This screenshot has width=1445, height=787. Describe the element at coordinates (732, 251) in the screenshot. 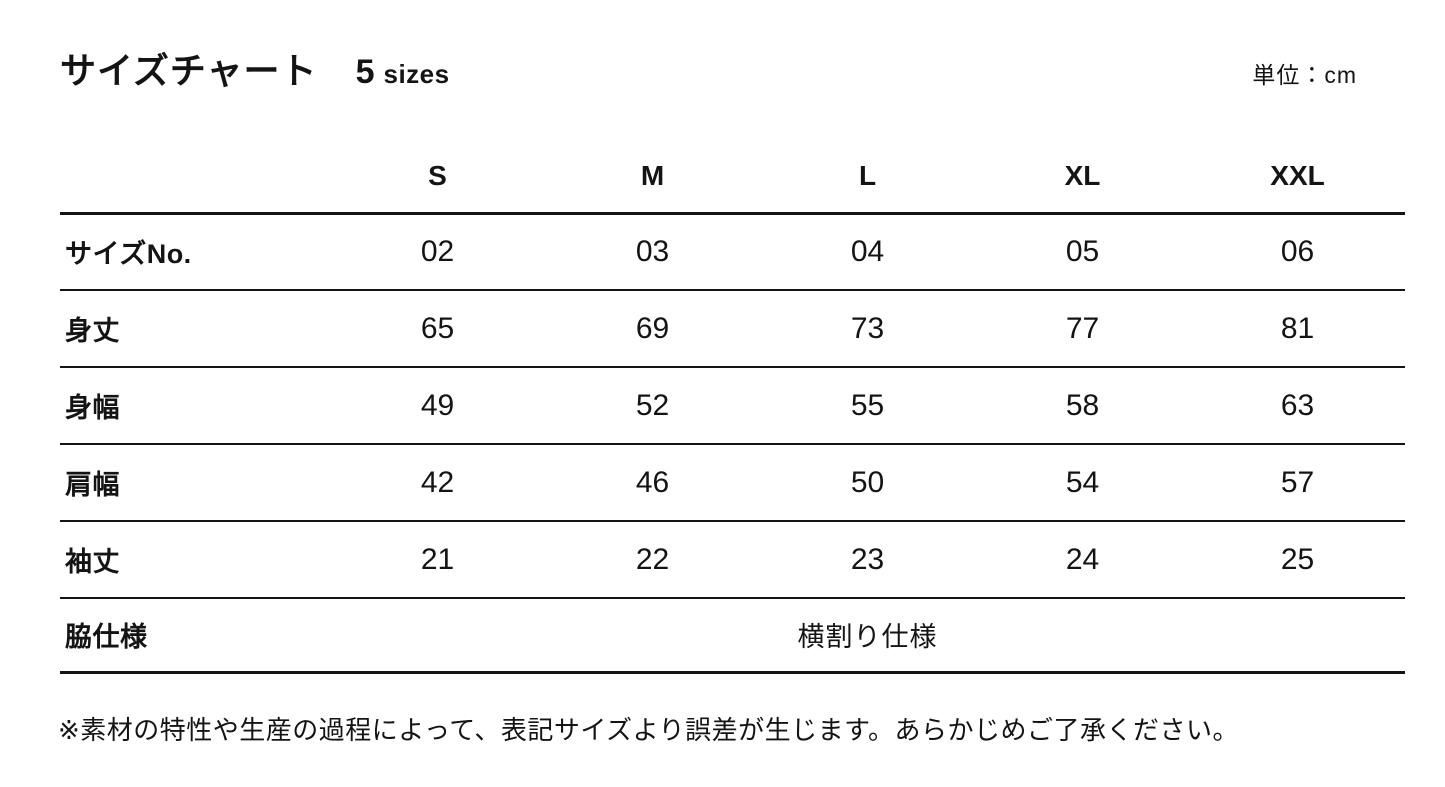

I see `row-size-no: サイズNo. 02 03 04 05 06` at that location.